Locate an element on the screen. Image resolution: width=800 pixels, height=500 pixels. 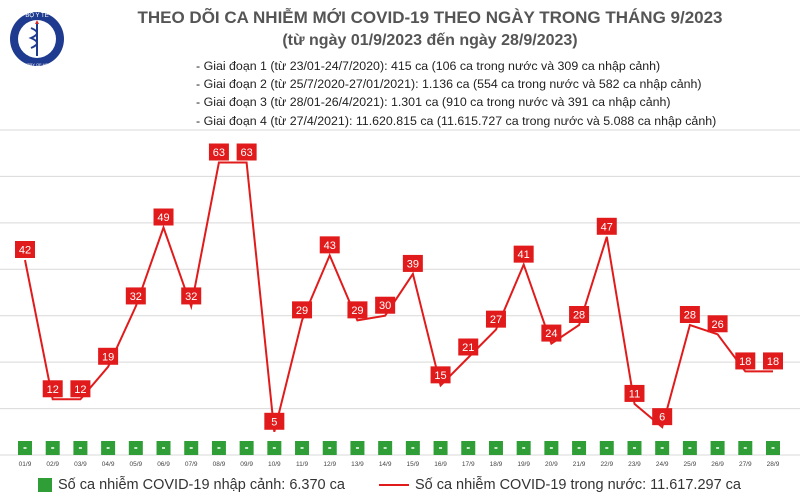
data-label: 41 is located at coordinates (524, 255).